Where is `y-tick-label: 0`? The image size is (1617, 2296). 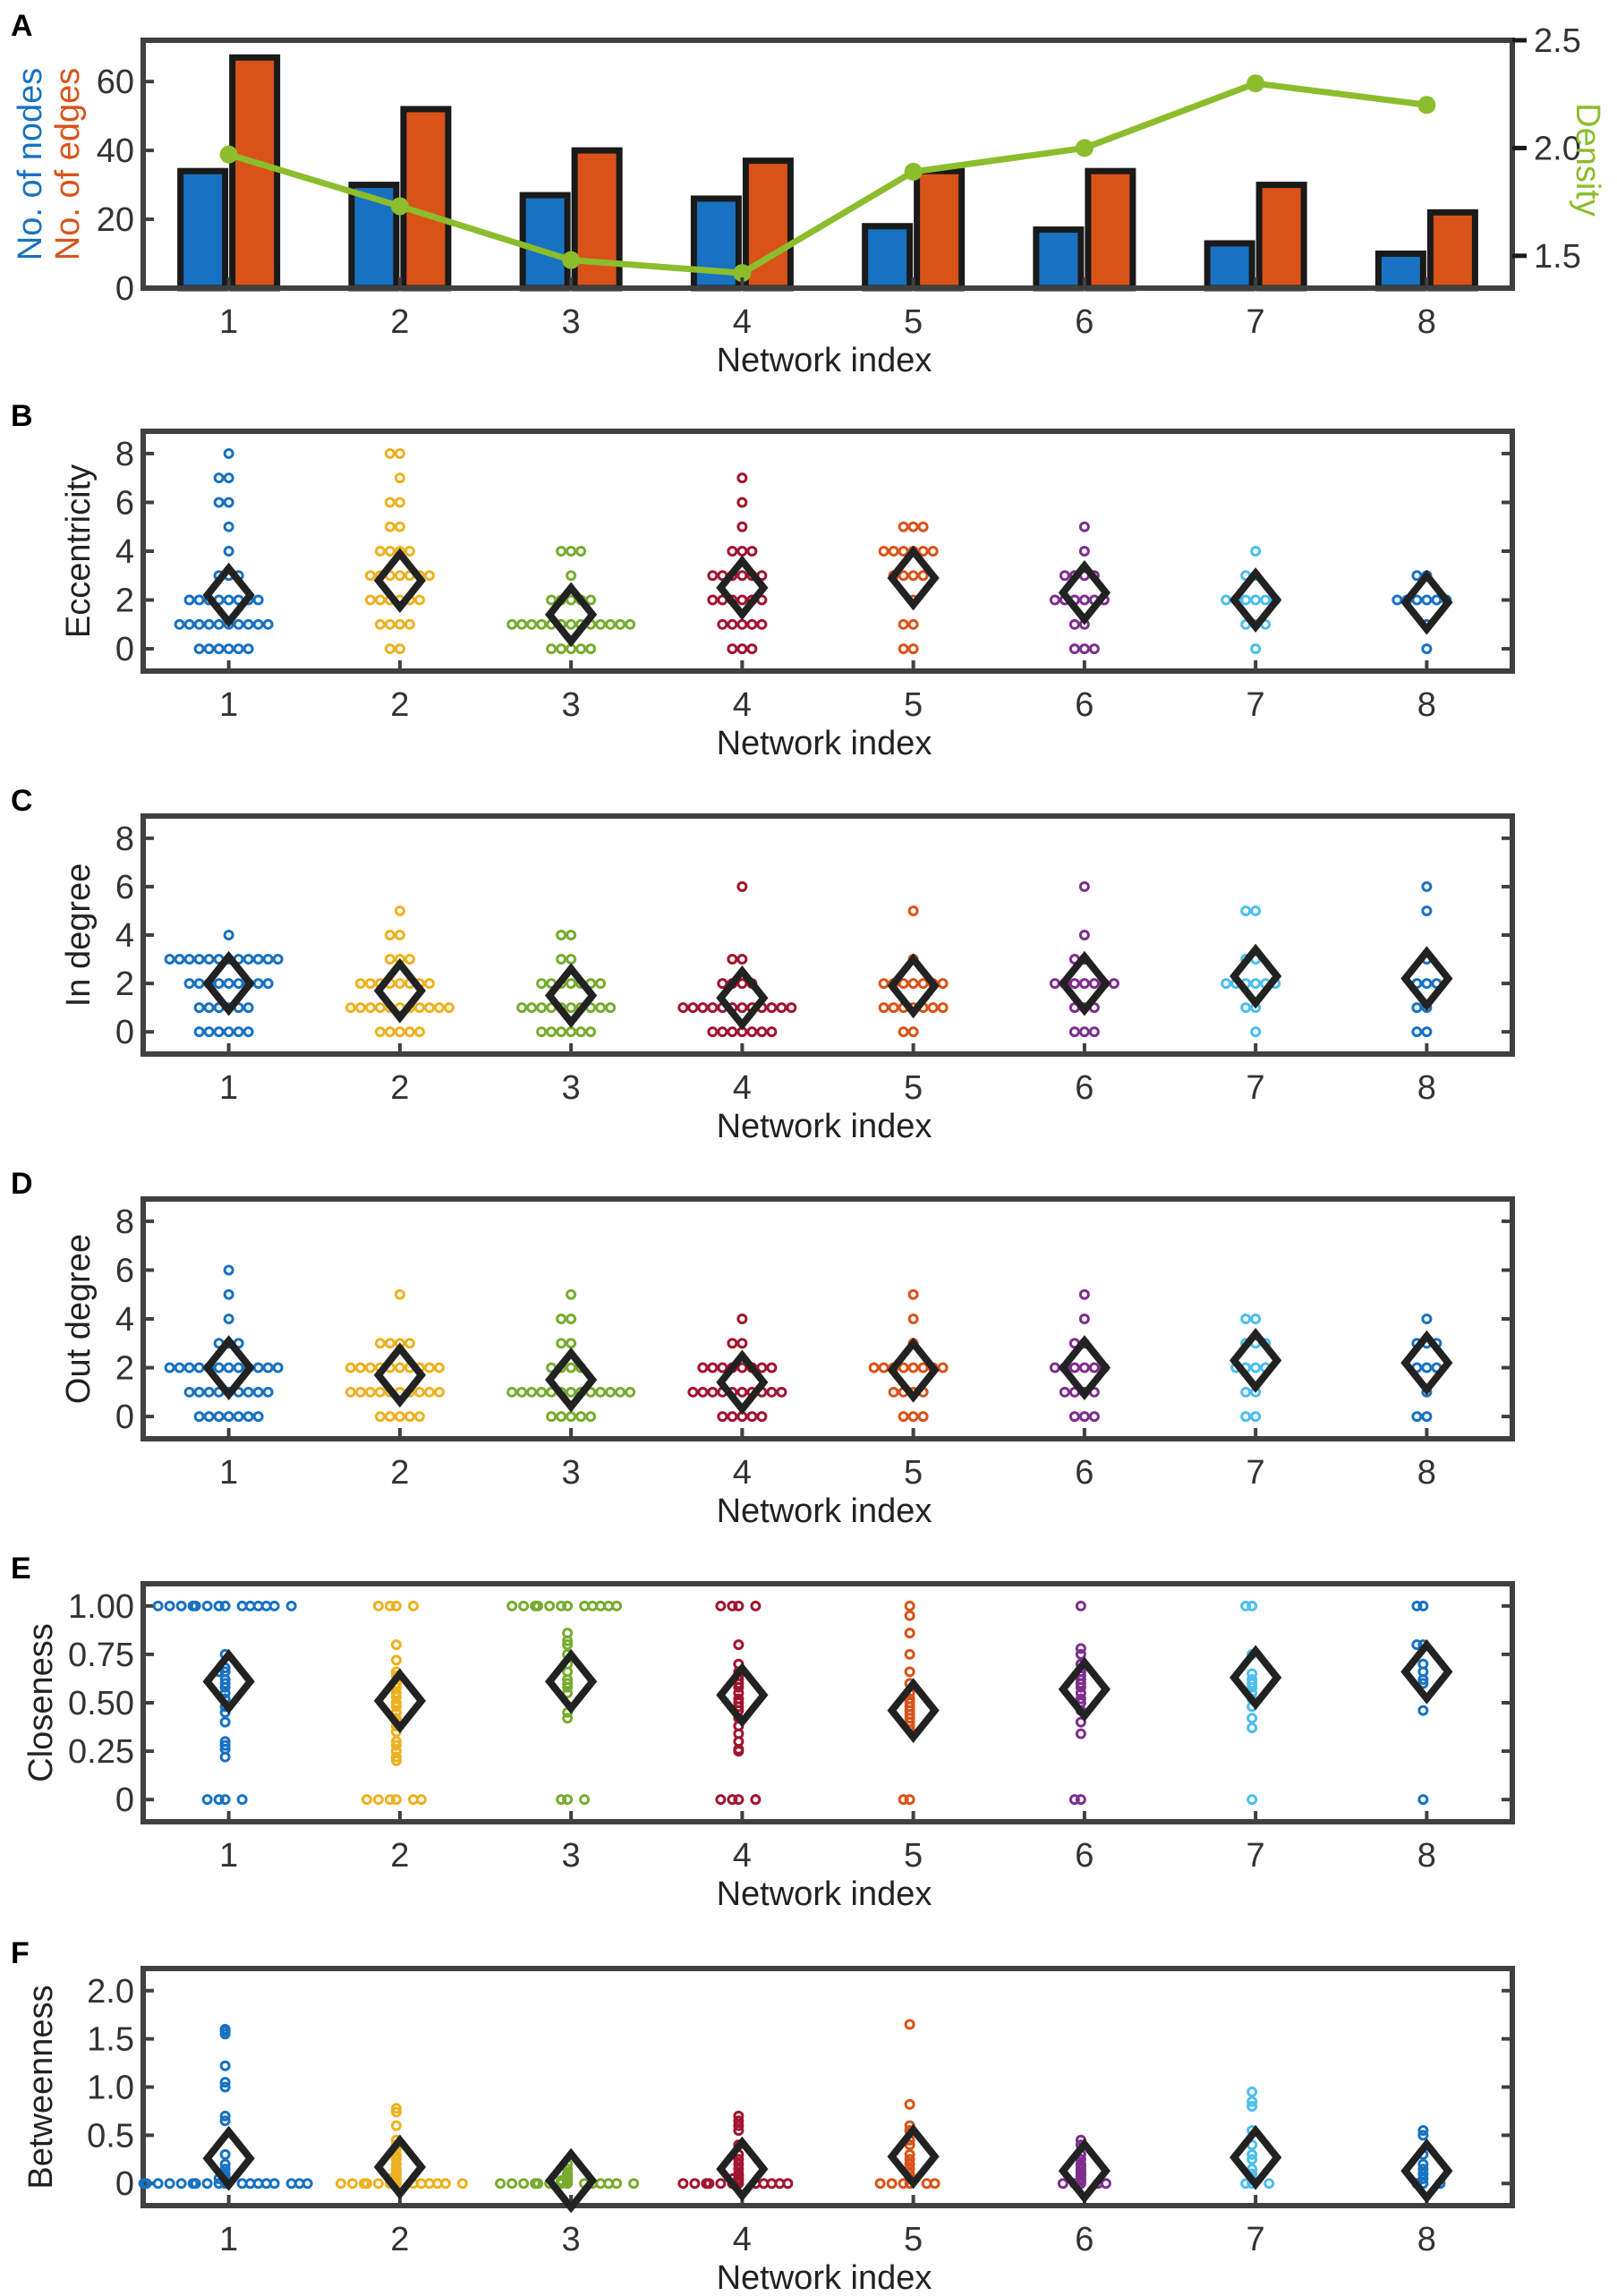 y-tick-label: 0 is located at coordinates (124, 2184).